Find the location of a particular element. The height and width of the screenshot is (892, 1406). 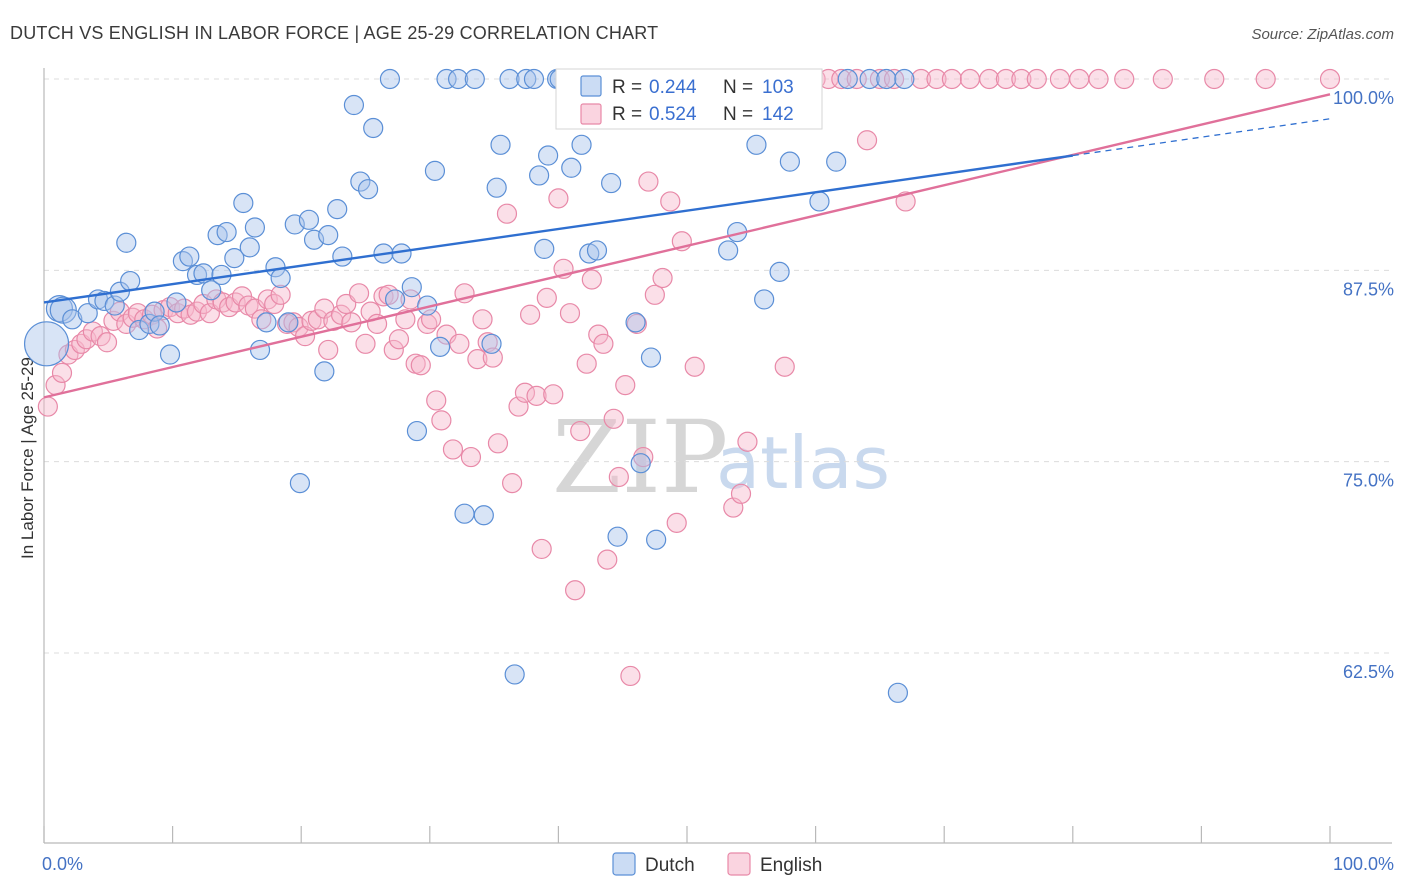

bottom-legend-english-swatch is located at coordinates (739, 864).